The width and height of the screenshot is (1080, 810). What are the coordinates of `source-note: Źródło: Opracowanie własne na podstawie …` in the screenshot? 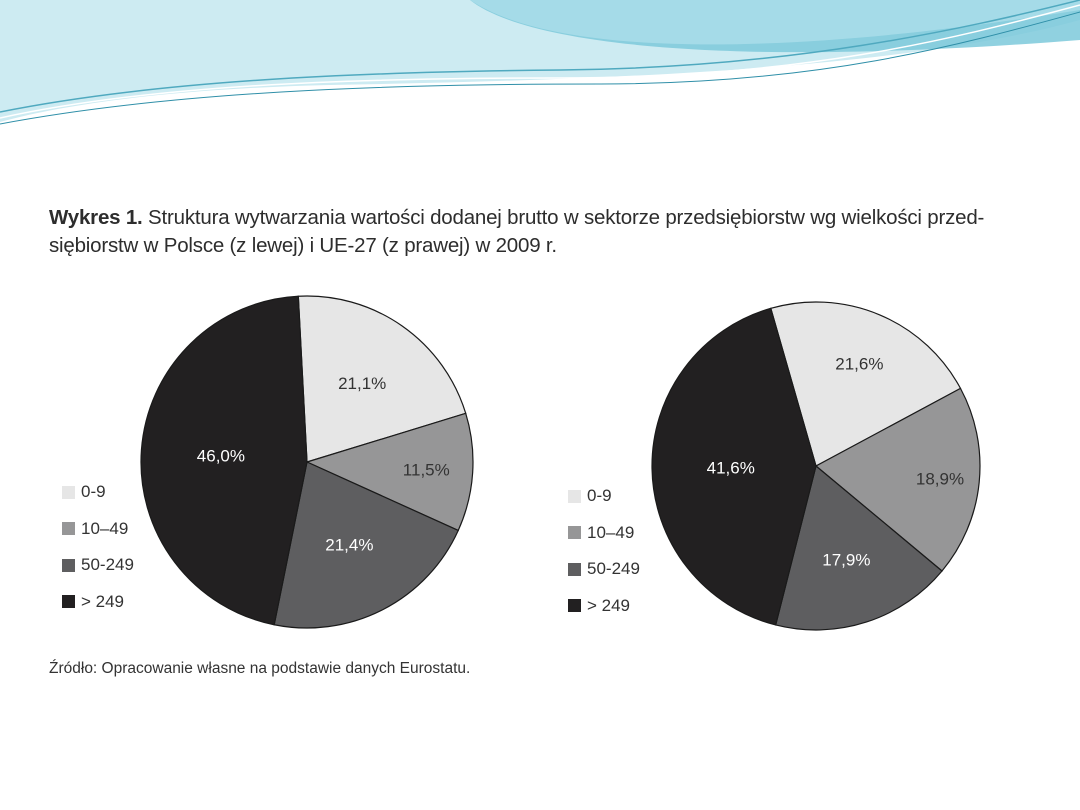 It's located at (260, 668).